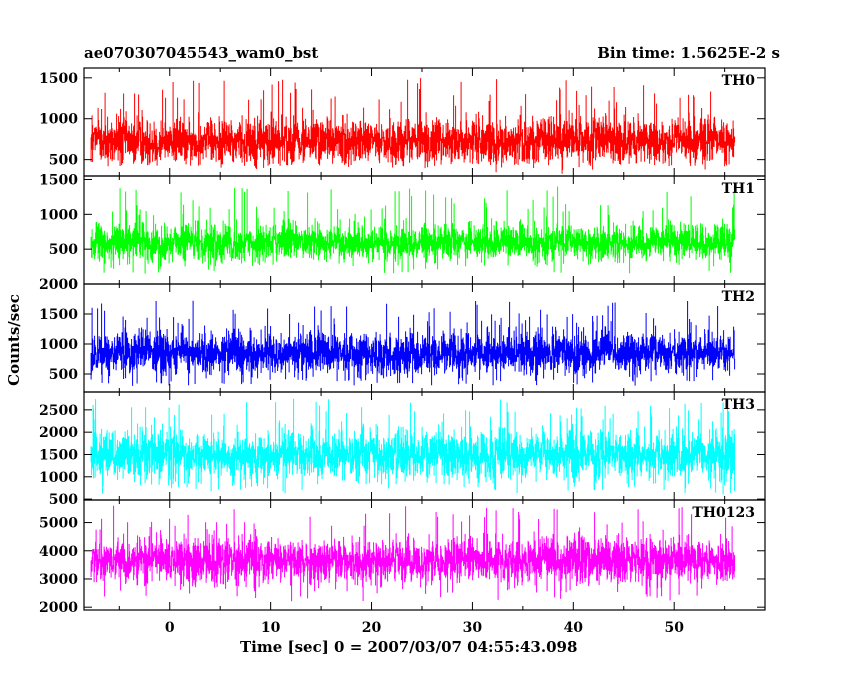  I want to click on panel-label-th0: TH0, so click(739, 81).